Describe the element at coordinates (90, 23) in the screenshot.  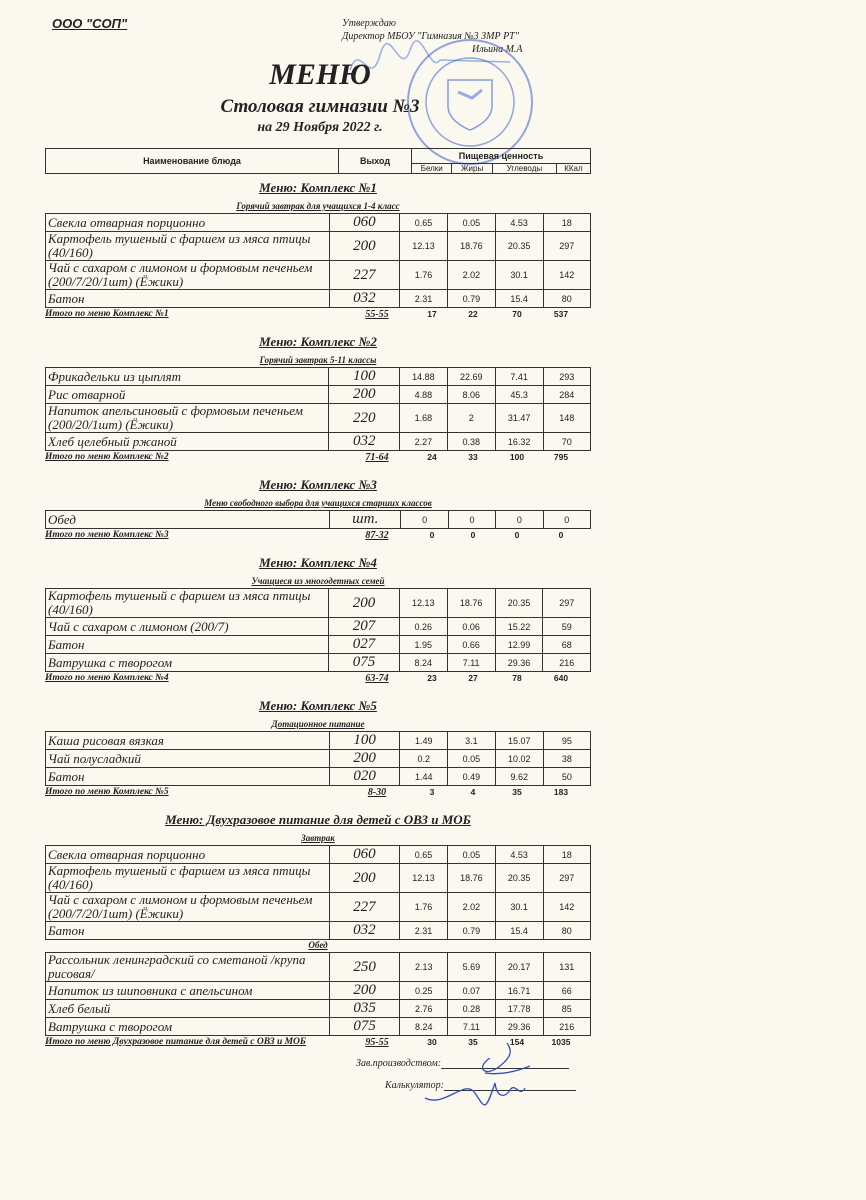
I see `organization-name: ООО "СОП"` at that location.